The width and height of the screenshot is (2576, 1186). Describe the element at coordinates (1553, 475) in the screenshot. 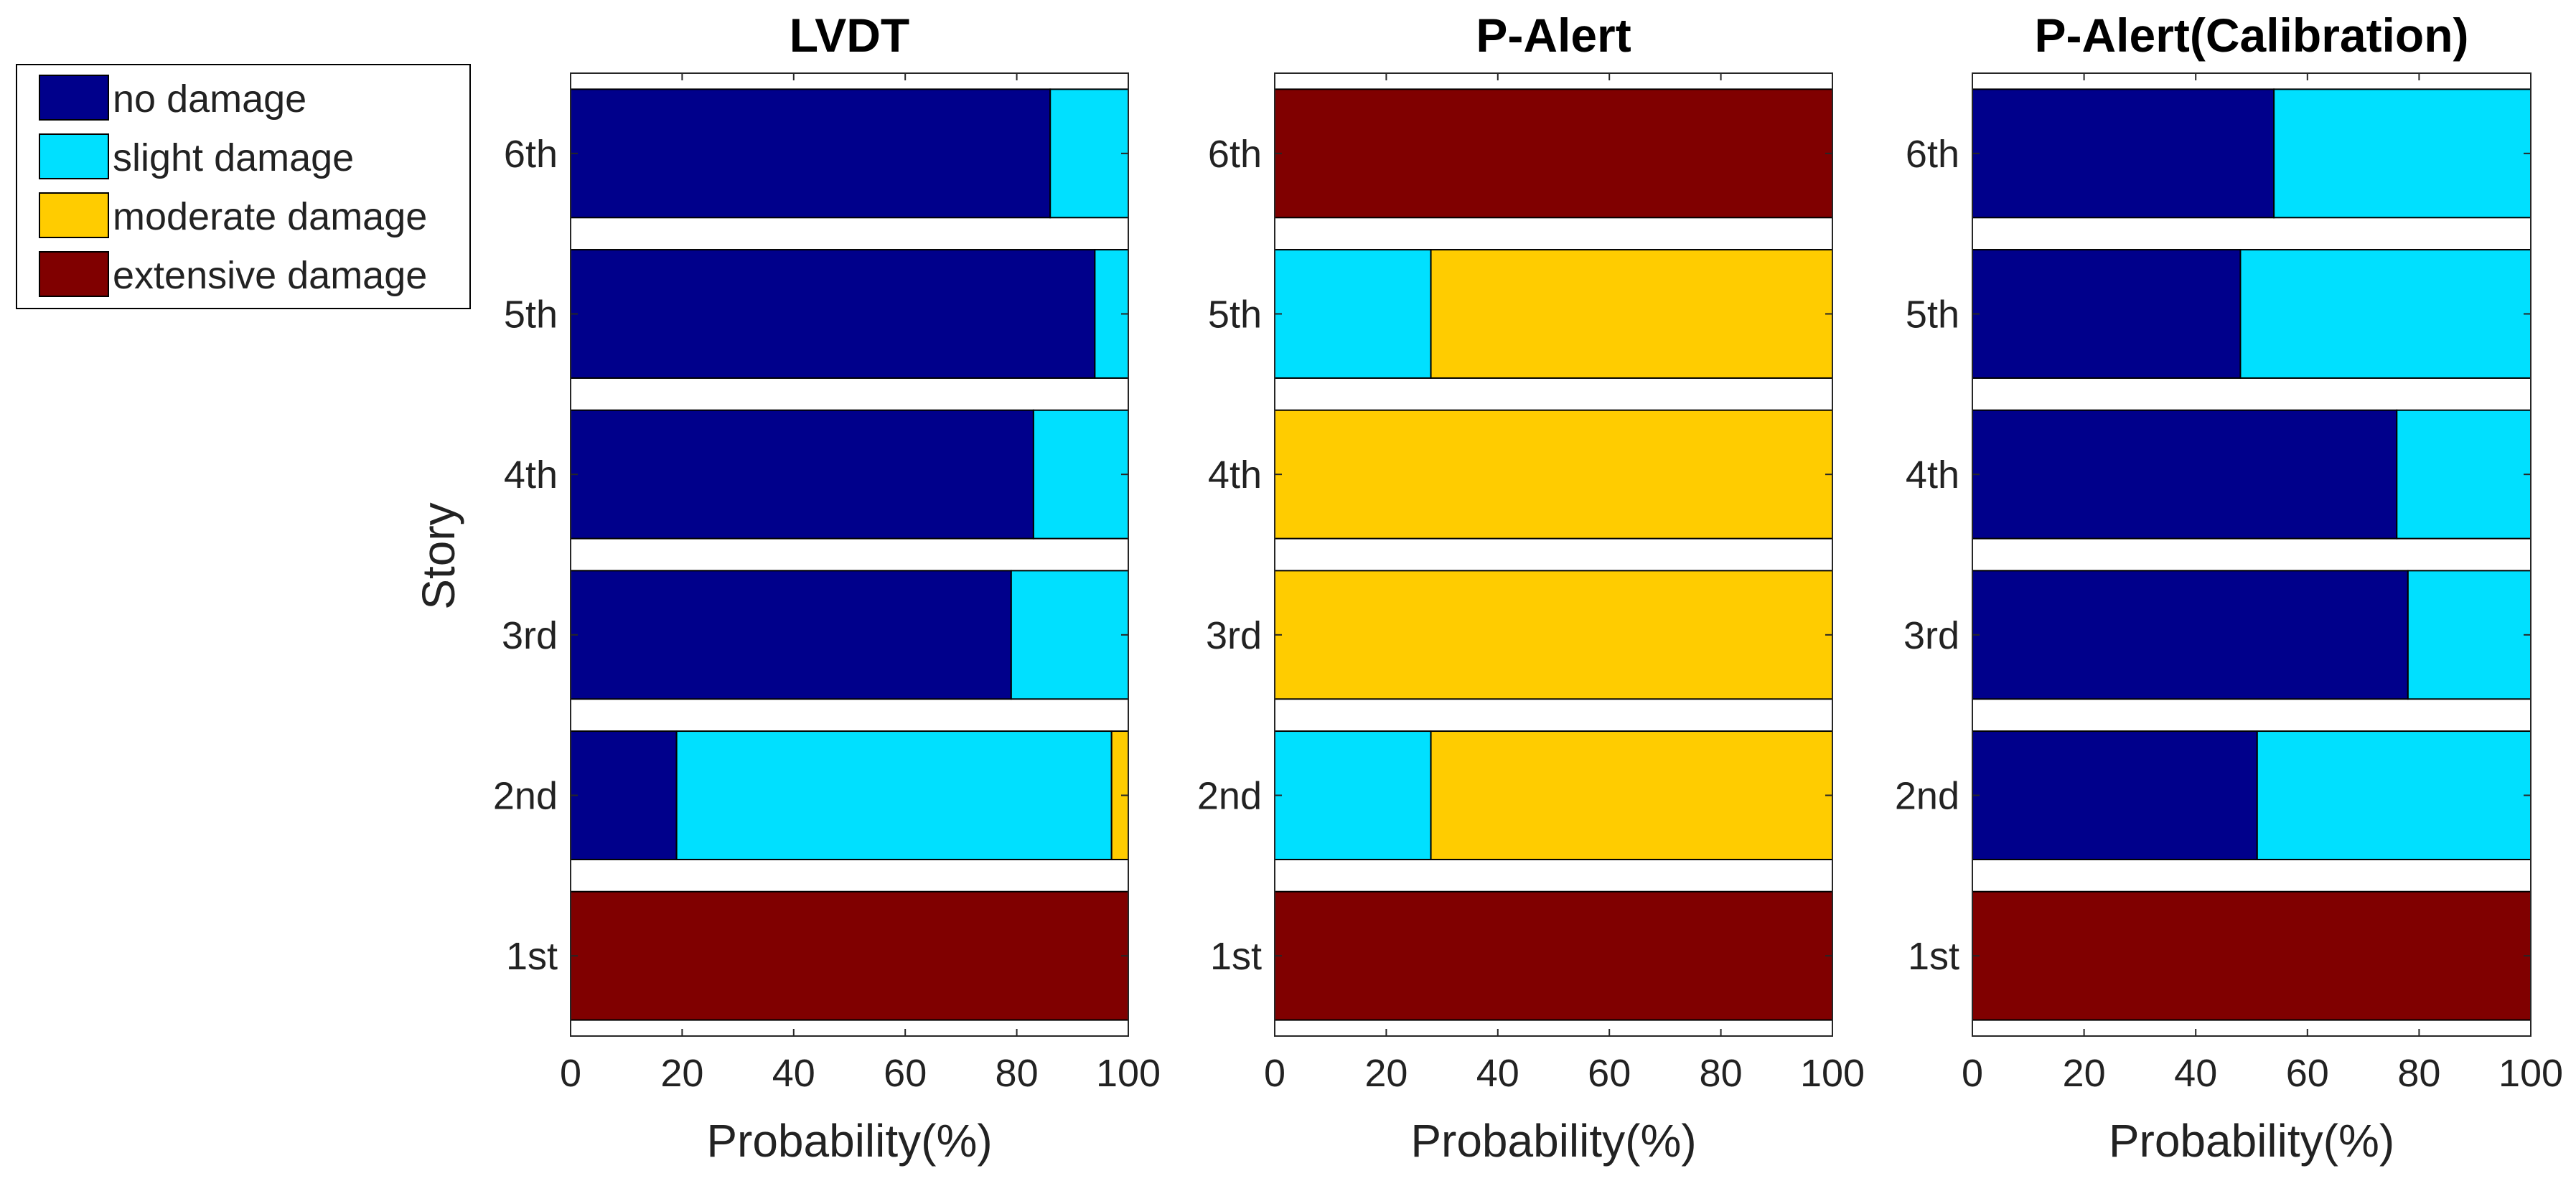

I see `bar-4th-moderate-damage` at that location.